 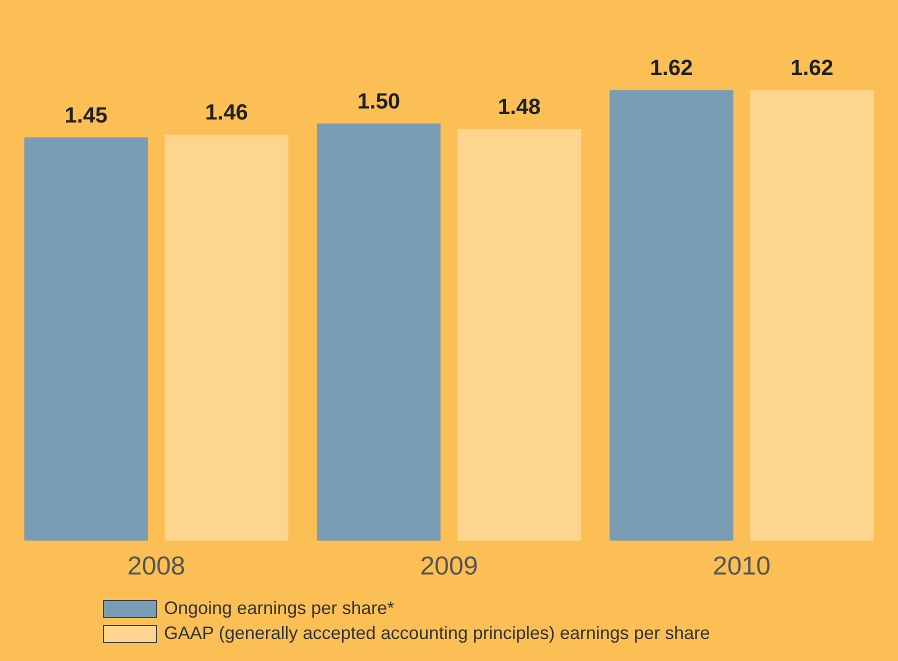 What do you see at coordinates (226, 112) in the screenshot?
I see `data-label: 1.46` at bounding box center [226, 112].